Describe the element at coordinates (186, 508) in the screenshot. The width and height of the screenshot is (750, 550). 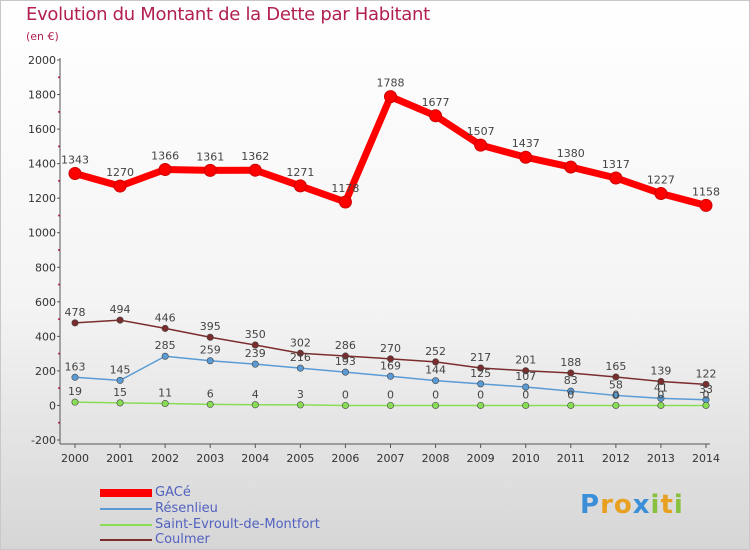
I see `legend-label-1: Résenlieu` at that location.